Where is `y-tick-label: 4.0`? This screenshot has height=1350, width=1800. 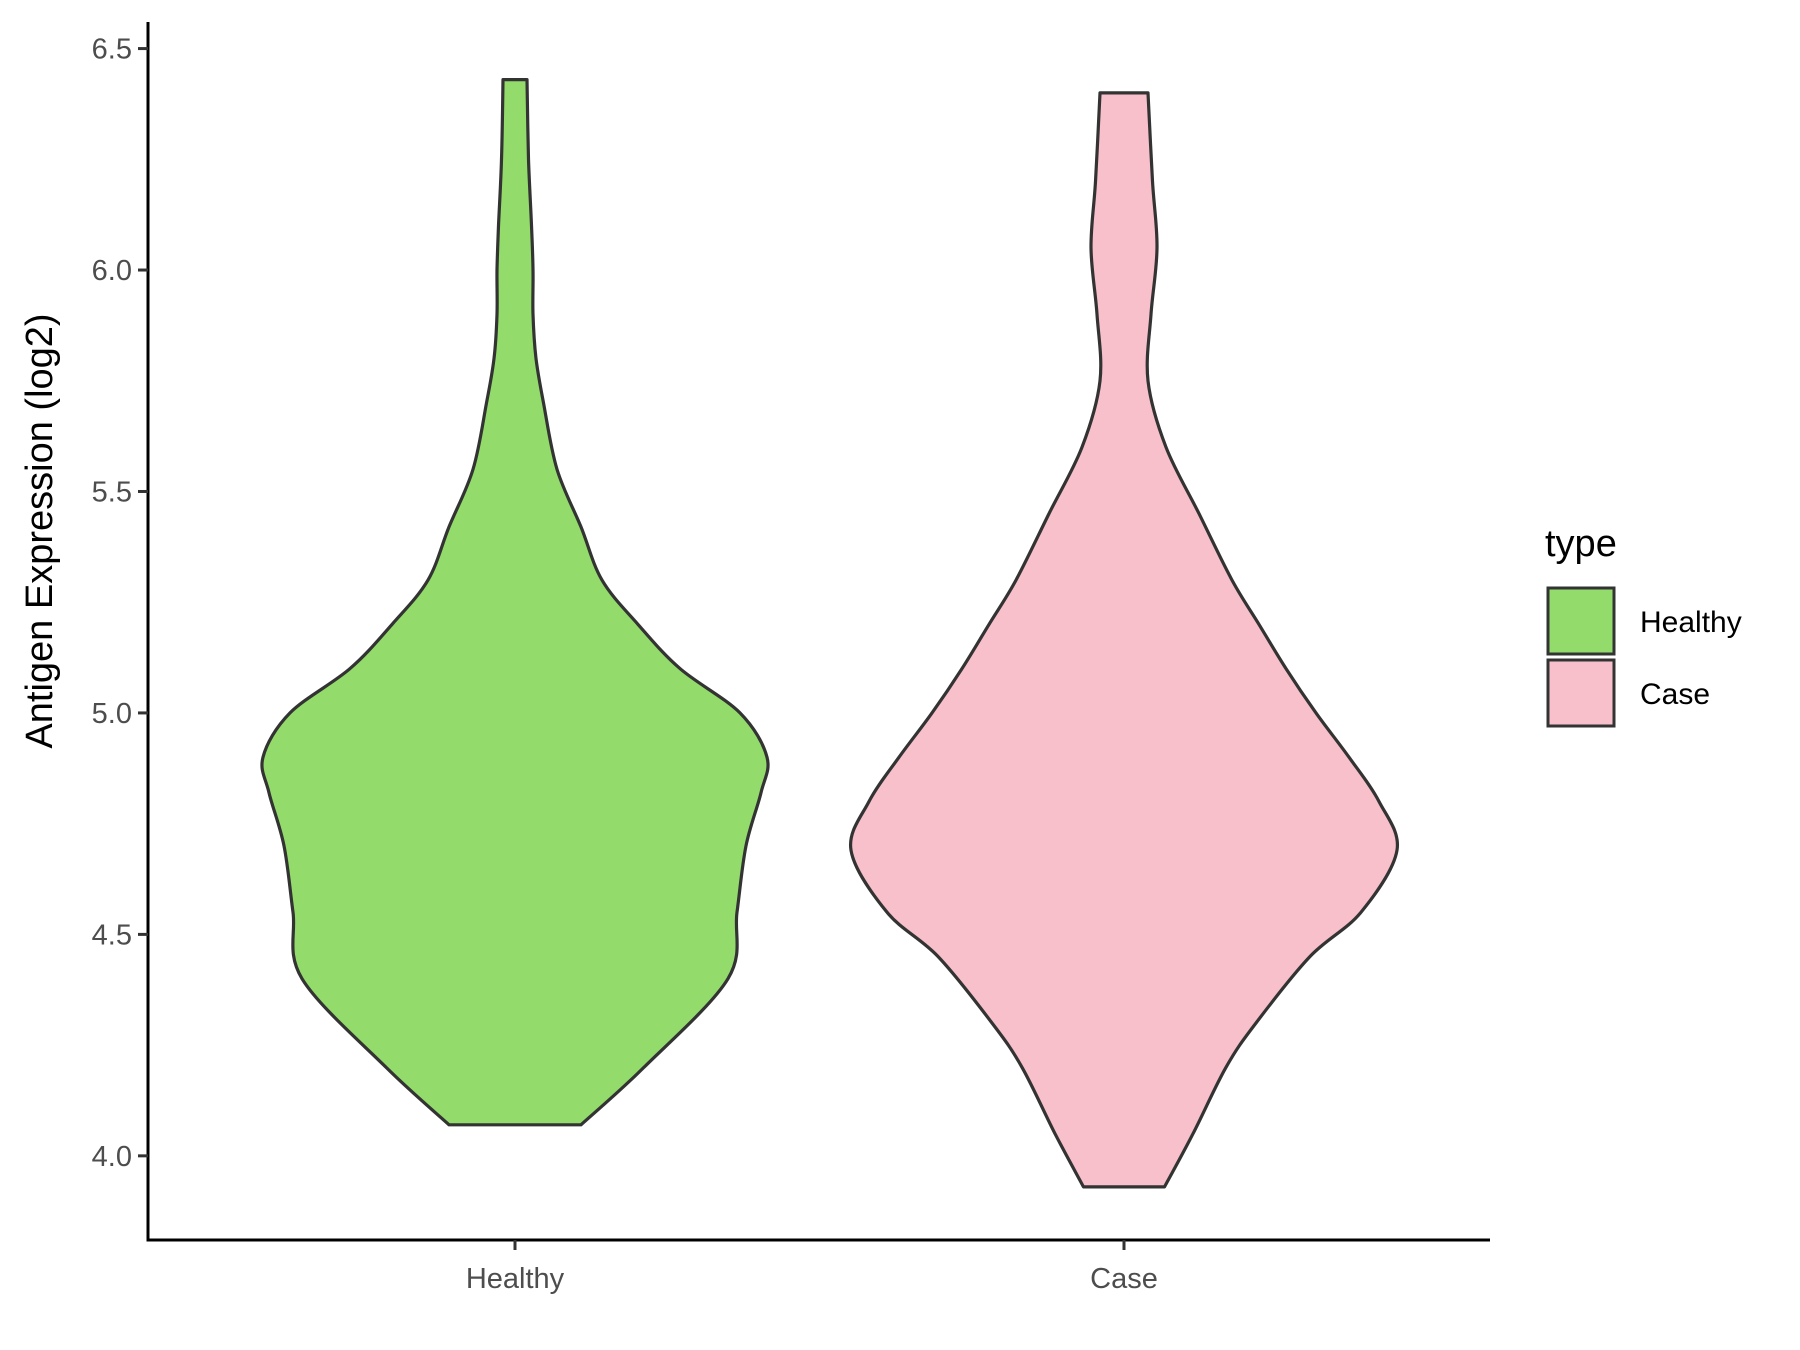 y-tick-label: 4.0 is located at coordinates (112, 1157).